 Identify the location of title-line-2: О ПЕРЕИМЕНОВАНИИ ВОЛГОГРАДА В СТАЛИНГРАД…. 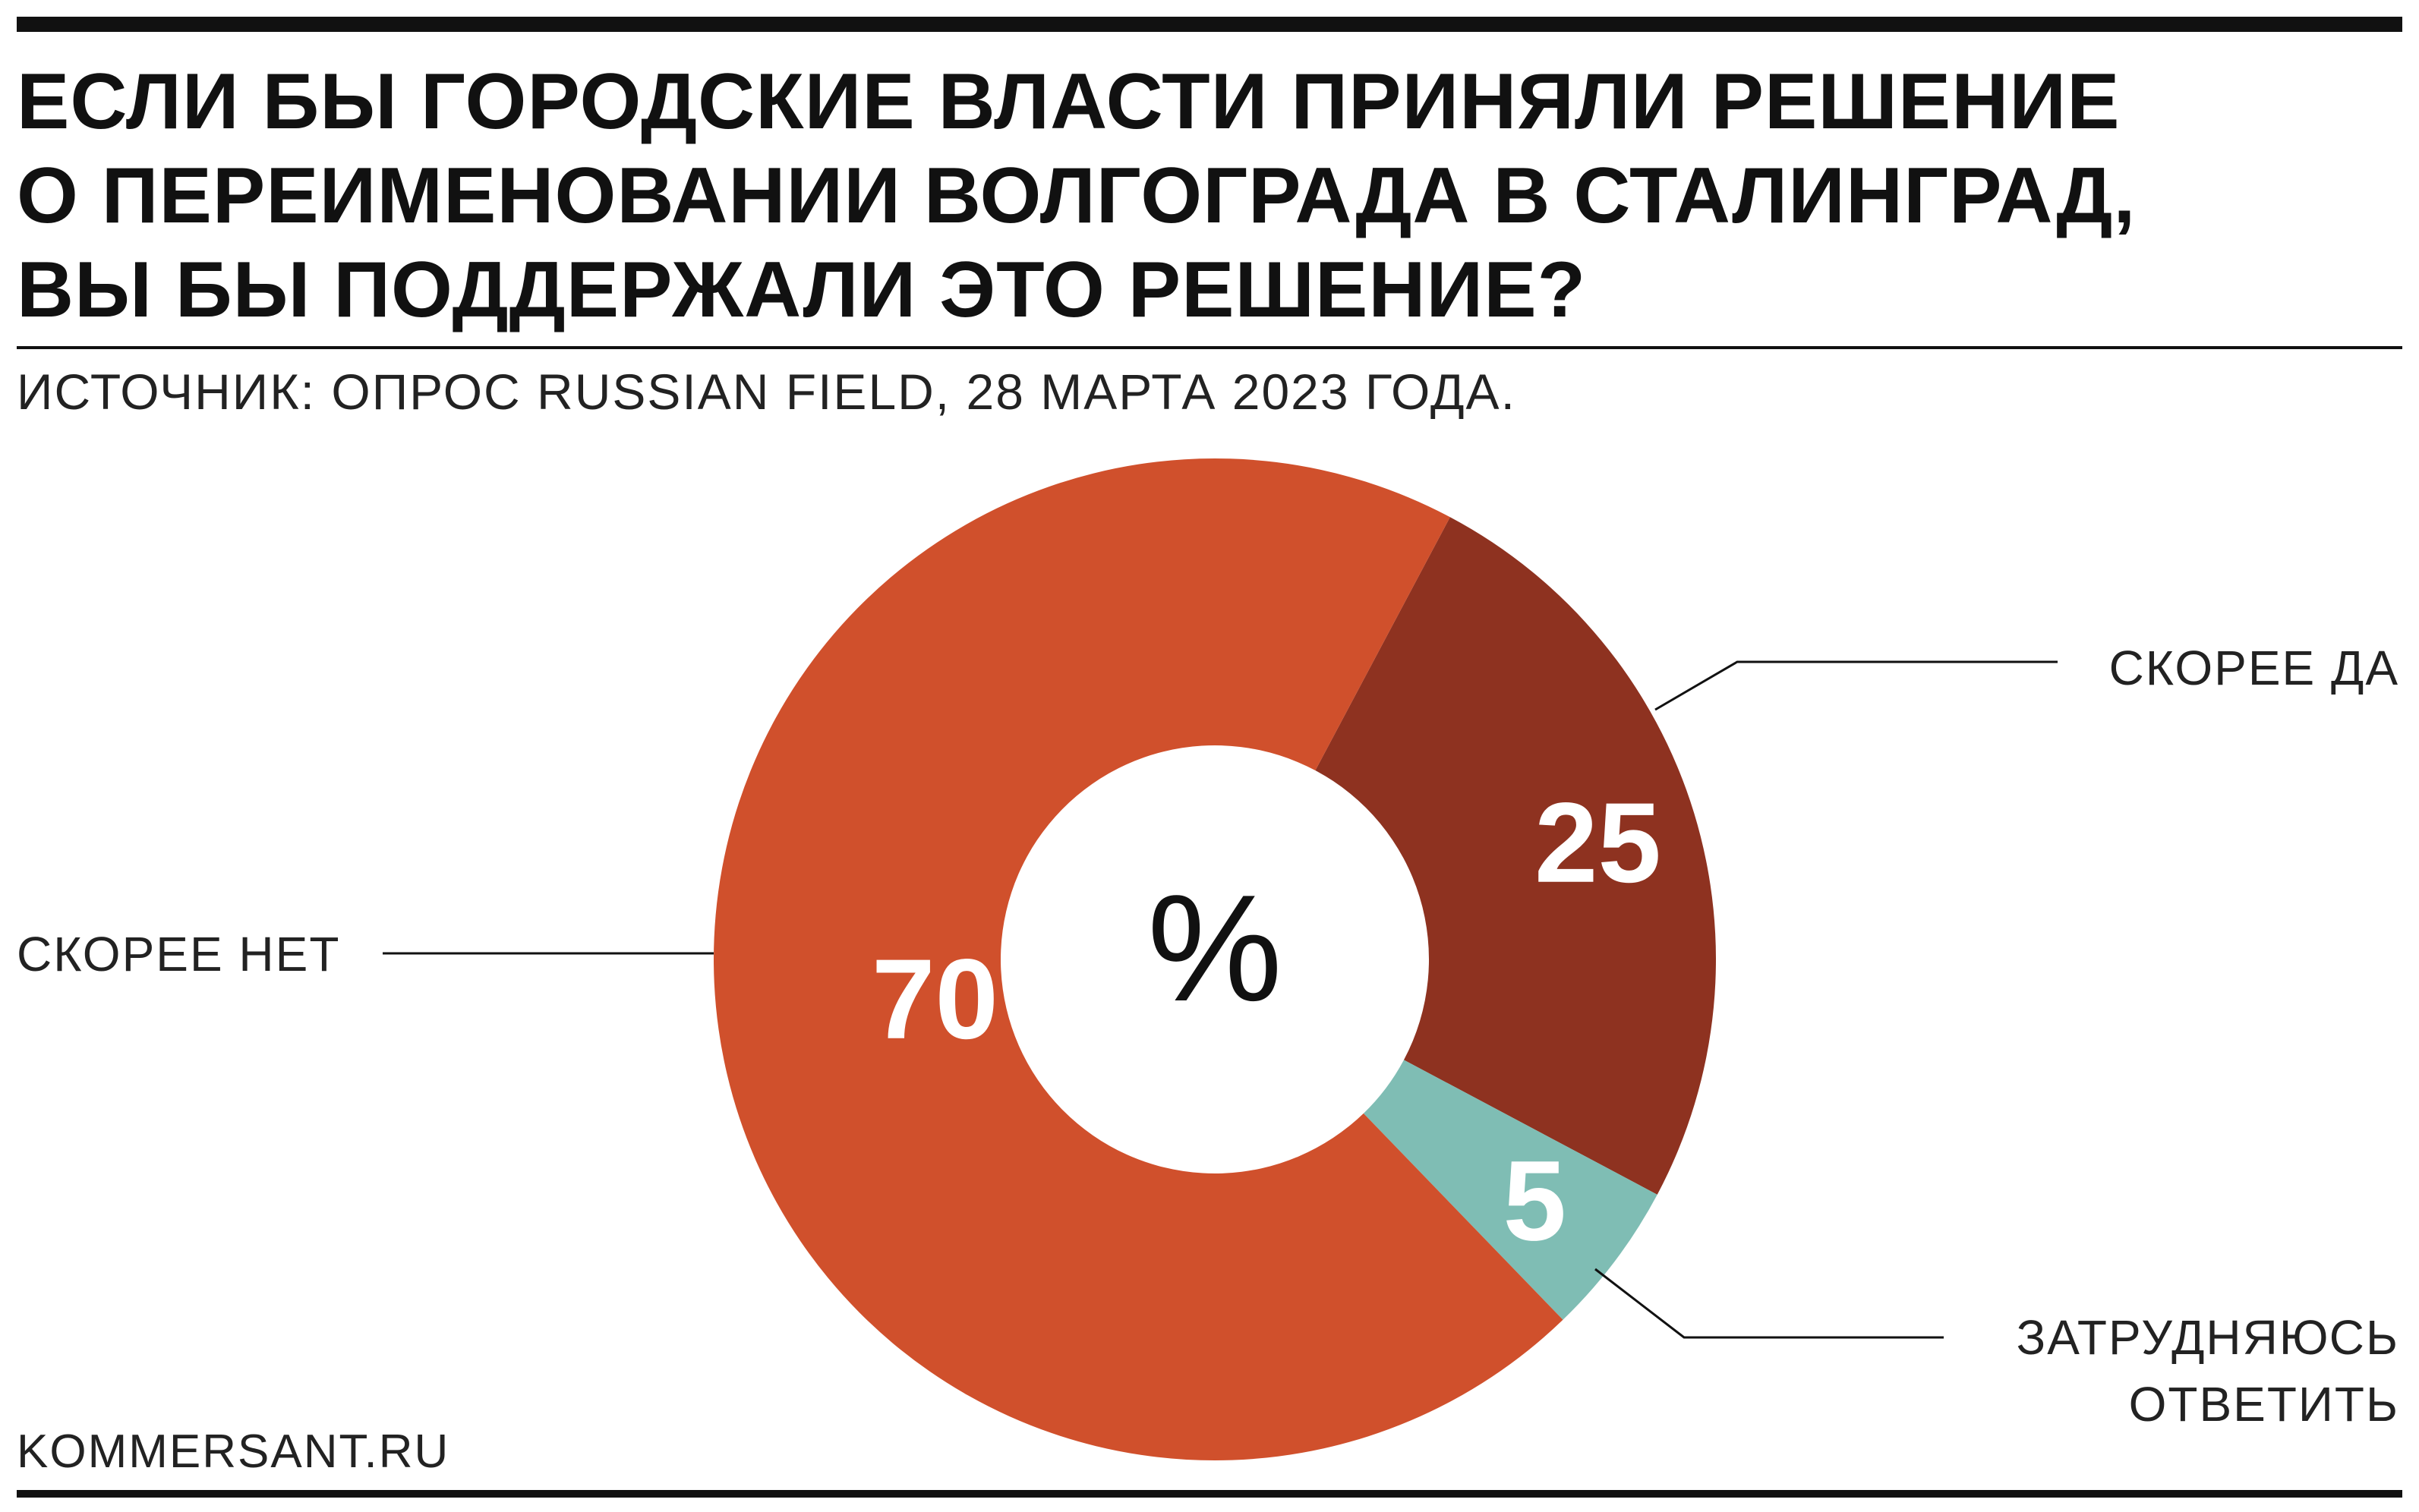
(1077, 196).